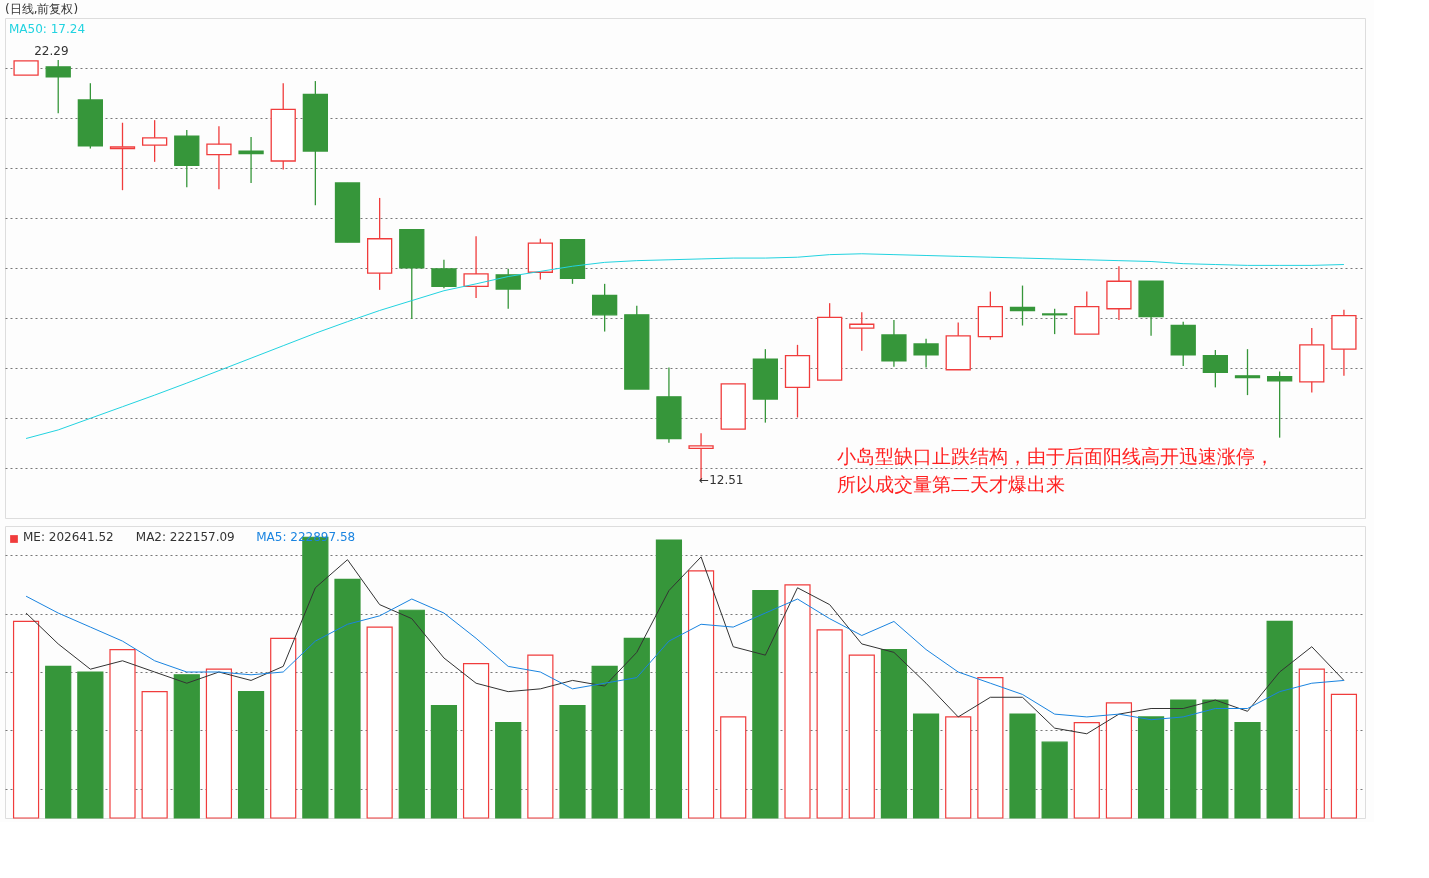 Image resolution: width=1429 pixels, height=878 pixels. What do you see at coordinates (306, 537) in the screenshot?
I see `text: MA5: 222897.58` at bounding box center [306, 537].